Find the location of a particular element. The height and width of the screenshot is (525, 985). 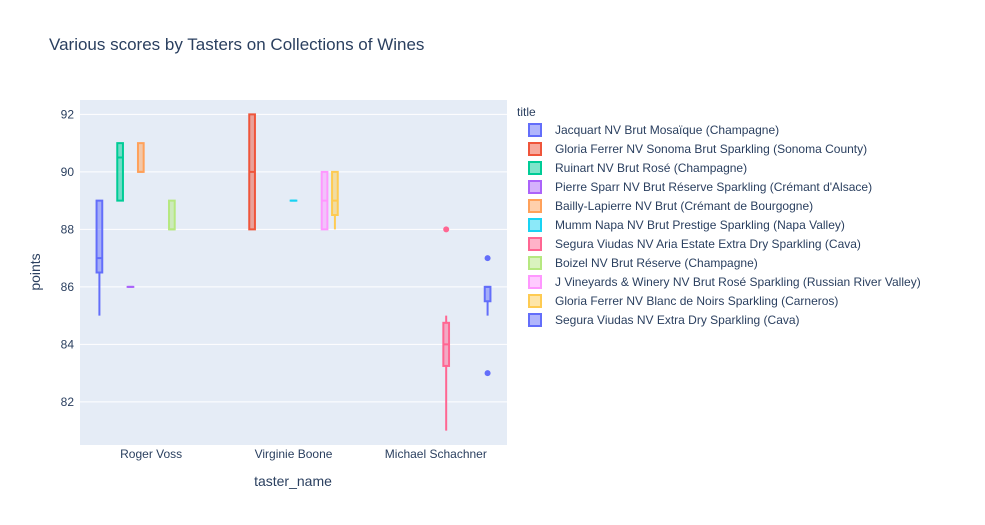

y-tick-label: 84 is located at coordinates (68, 344).